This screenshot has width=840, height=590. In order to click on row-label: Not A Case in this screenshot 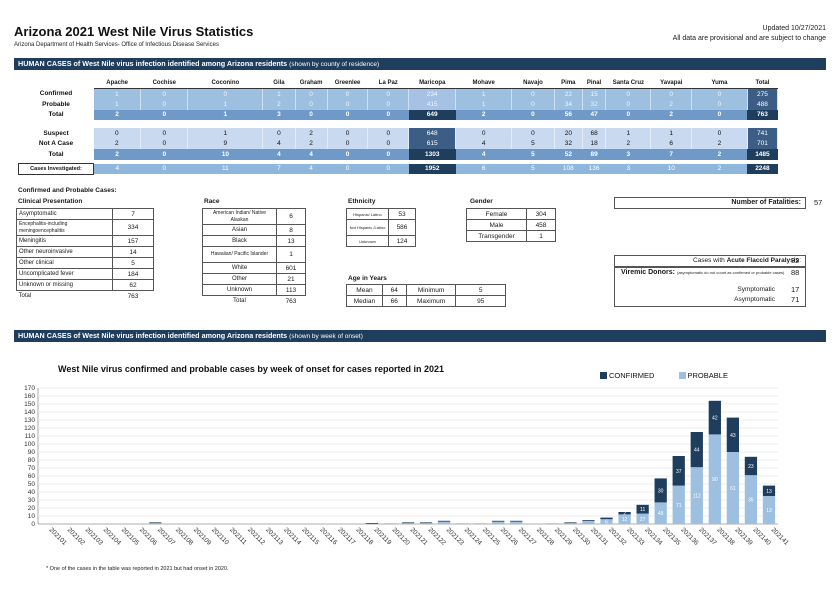, I will do `click(56, 143)`.